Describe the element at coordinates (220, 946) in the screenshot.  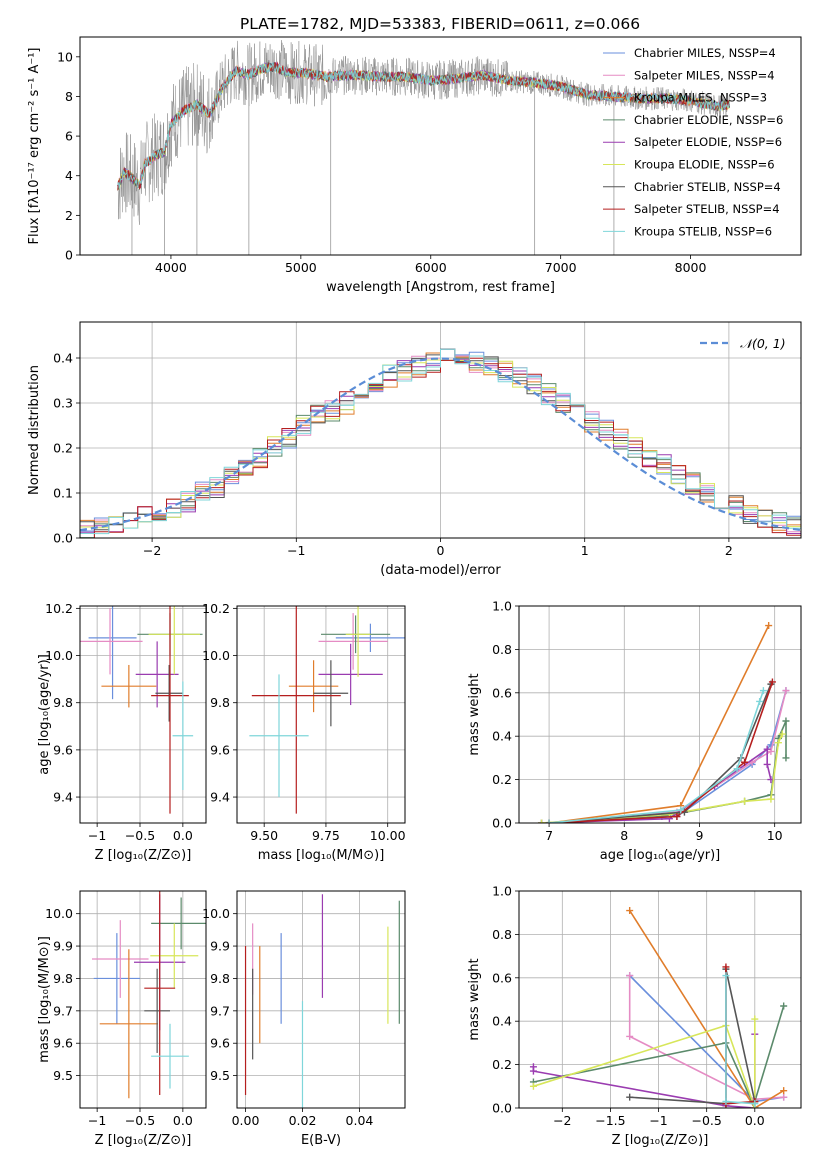
I see `mass_vs_ebv-y-tick-label: 9.9` at that location.